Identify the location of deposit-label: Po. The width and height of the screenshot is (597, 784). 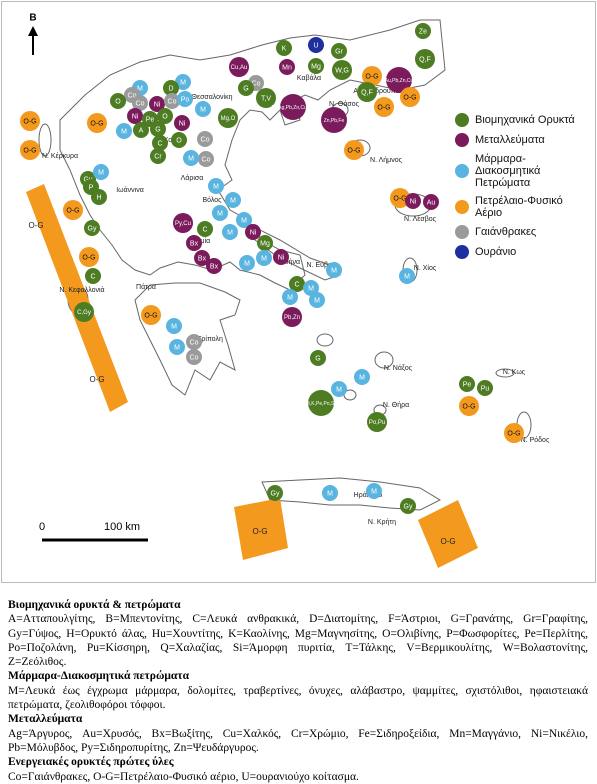
(185, 99).